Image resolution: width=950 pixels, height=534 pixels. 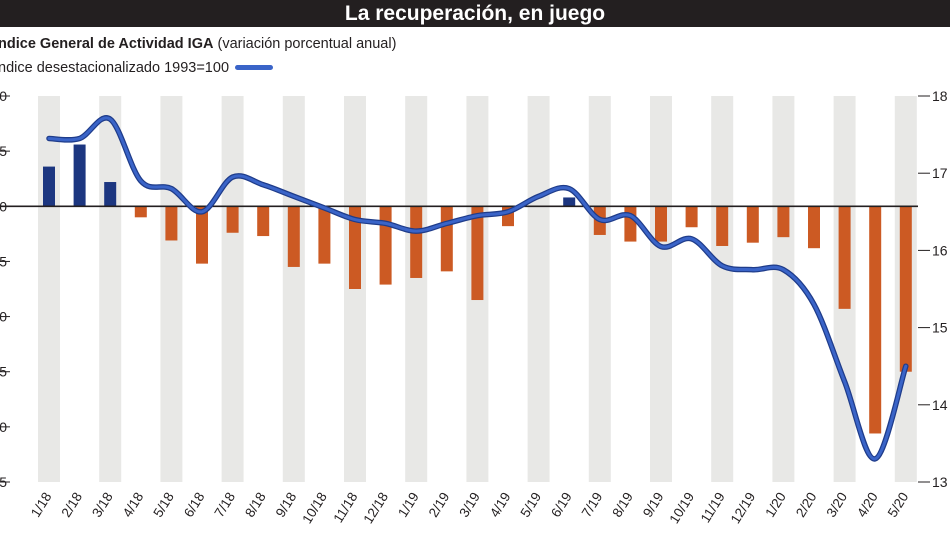 What do you see at coordinates (314, 508) in the screenshot?
I see `x-tick-label: 10/18` at bounding box center [314, 508].